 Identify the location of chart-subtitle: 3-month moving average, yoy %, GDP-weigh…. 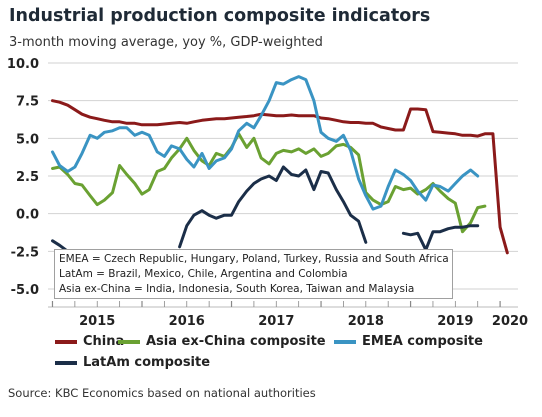
(166, 42).